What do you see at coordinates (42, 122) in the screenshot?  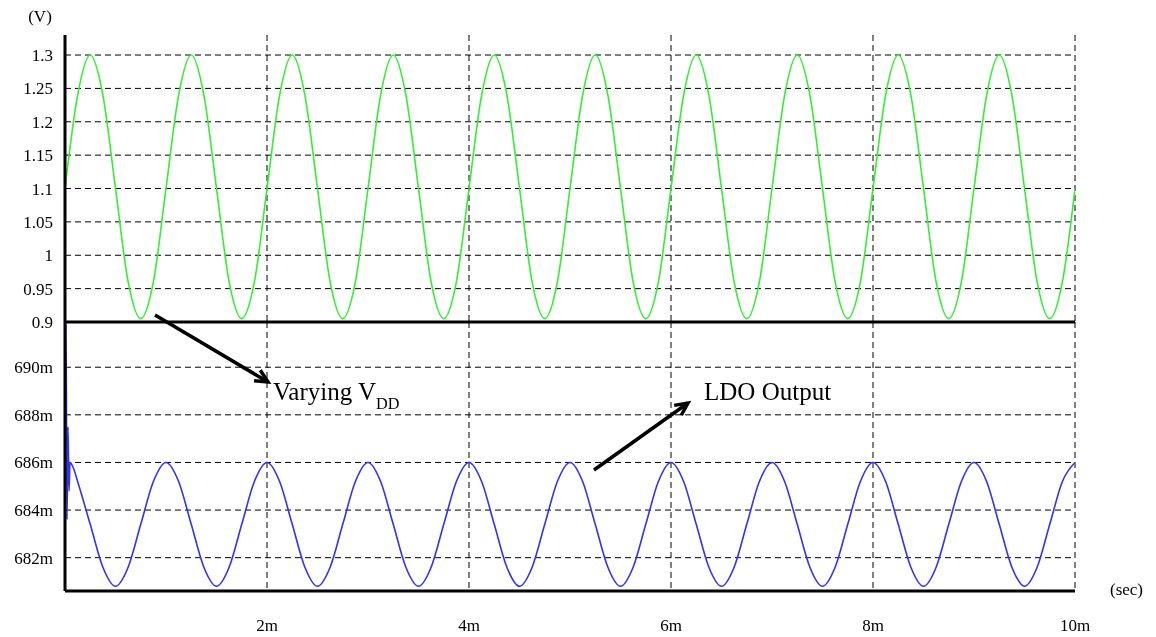 I see `y-tick-label: 1.2` at bounding box center [42, 122].